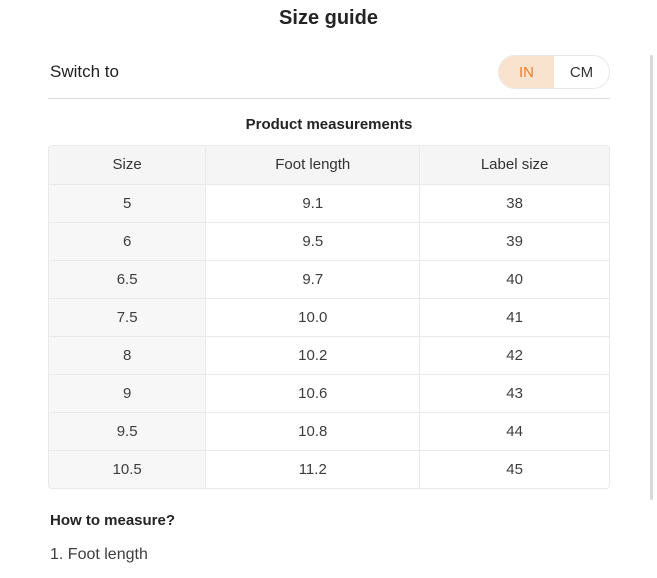  Describe the element at coordinates (514, 355) in the screenshot. I see `label-size-cell: 42` at that location.